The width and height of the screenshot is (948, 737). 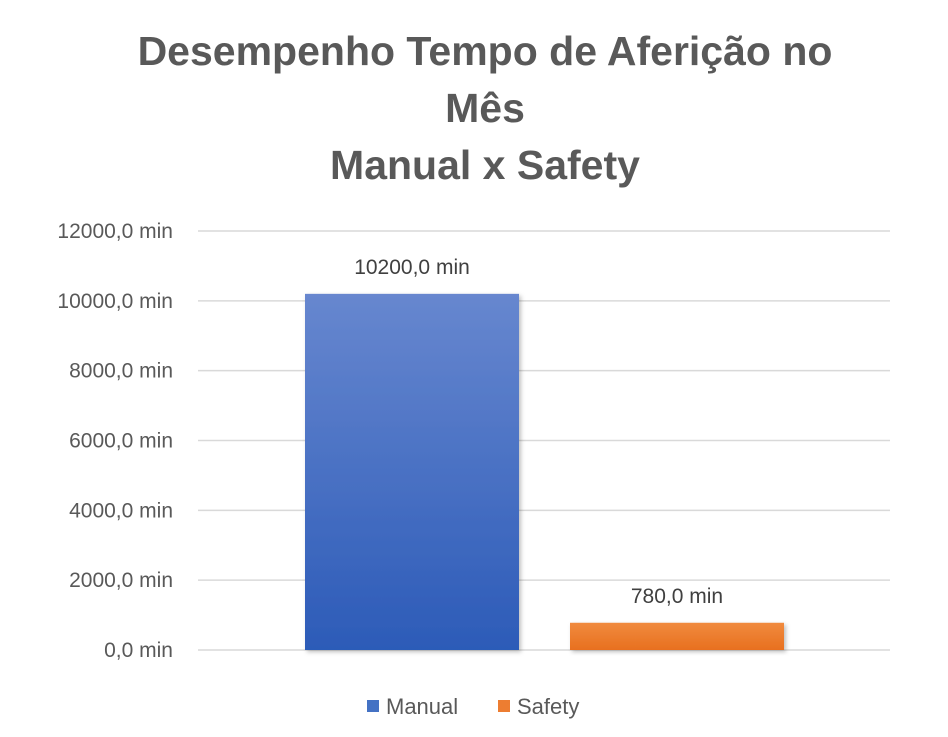 What do you see at coordinates (121, 441) in the screenshot?
I see `y-tick-label: 6000,0 min` at bounding box center [121, 441].